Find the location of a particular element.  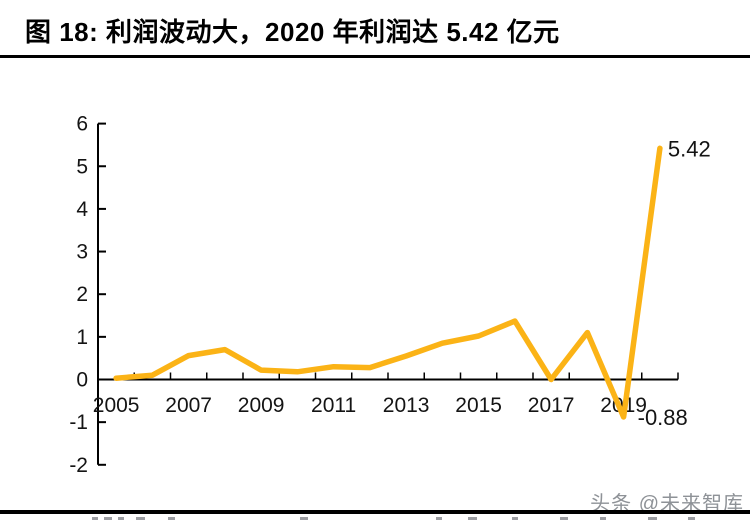

data-point-label: 5.42 is located at coordinates (689, 148).